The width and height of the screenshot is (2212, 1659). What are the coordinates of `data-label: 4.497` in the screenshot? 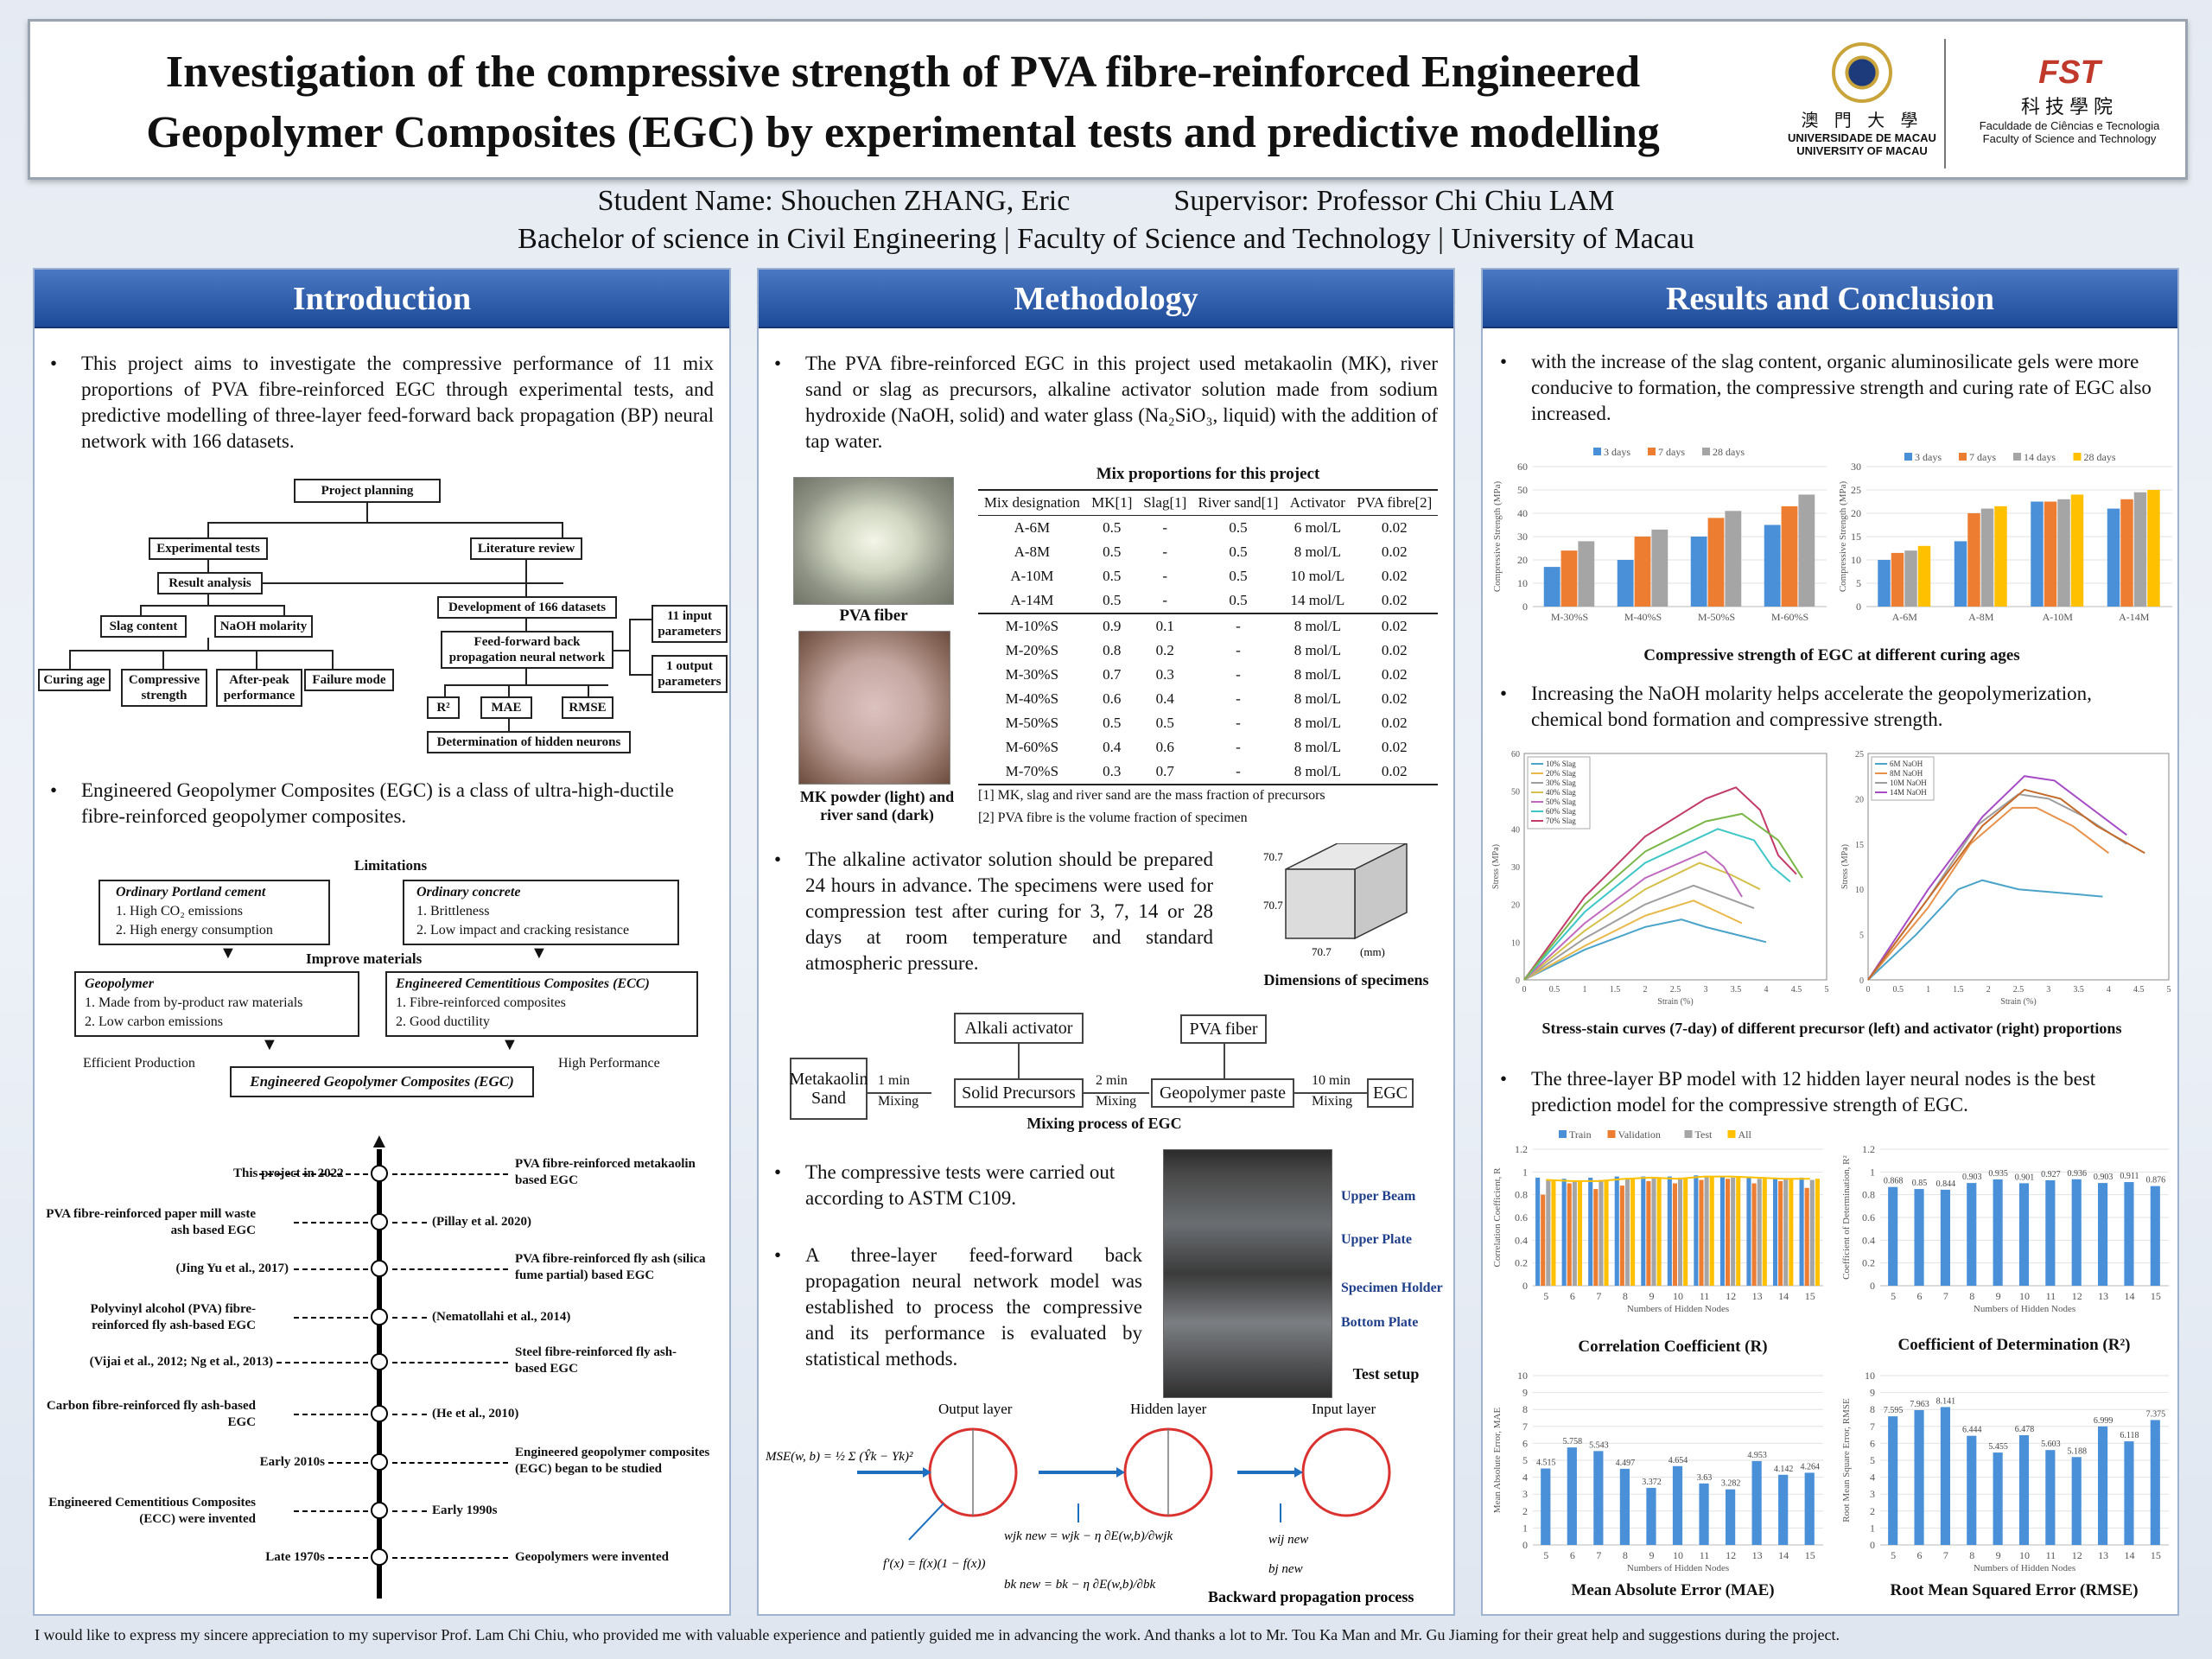 It's located at (1626, 1463).